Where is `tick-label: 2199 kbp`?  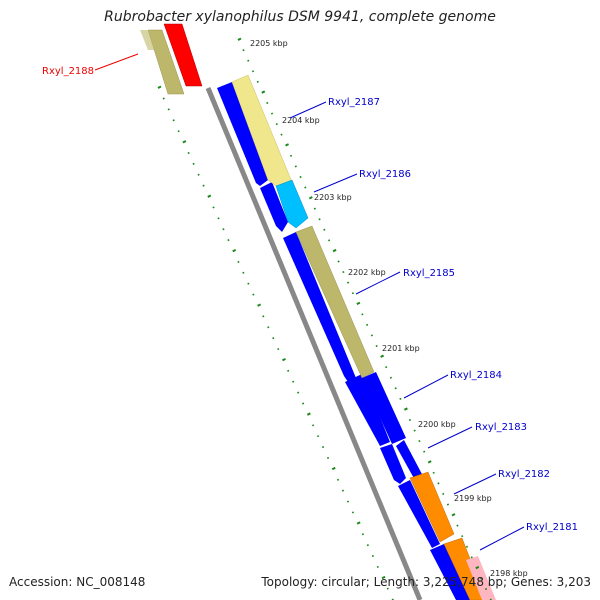
tick-label: 2199 kbp is located at coordinates (473, 498).